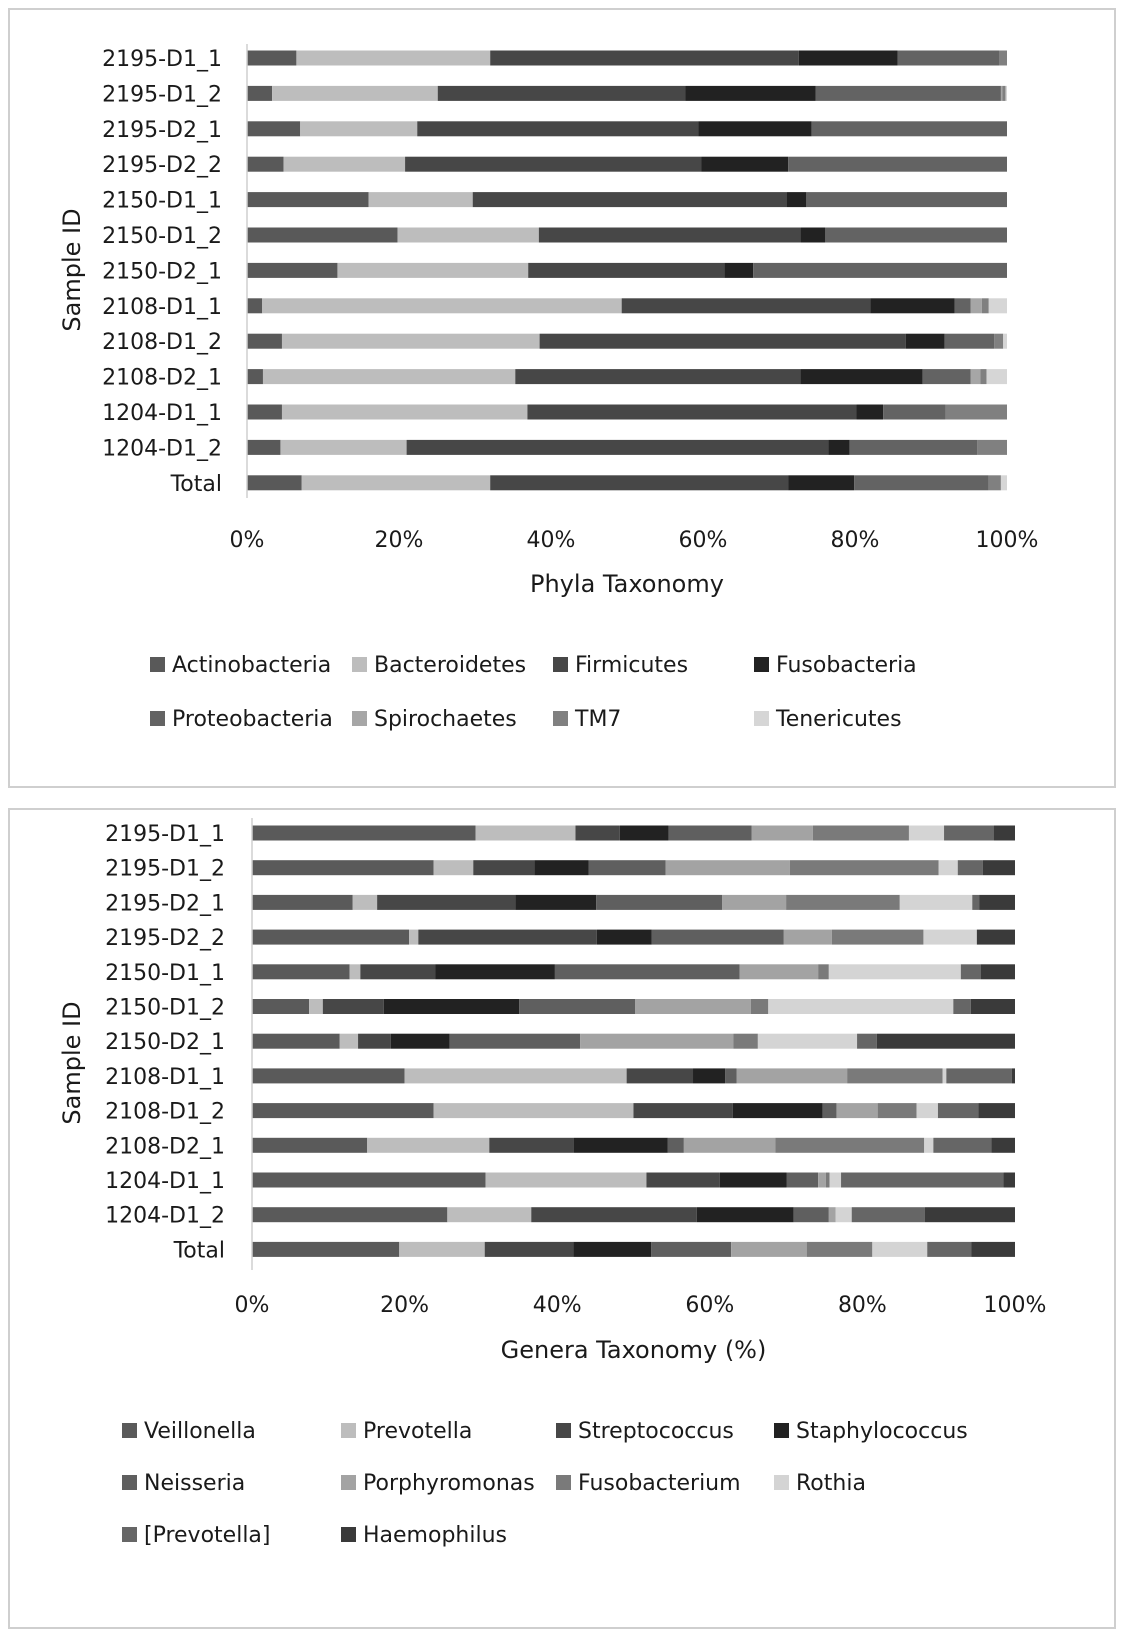 Image resolution: width=1126 pixels, height=1629 pixels. I want to click on sample-label: 2108-D1_2, so click(162, 342).